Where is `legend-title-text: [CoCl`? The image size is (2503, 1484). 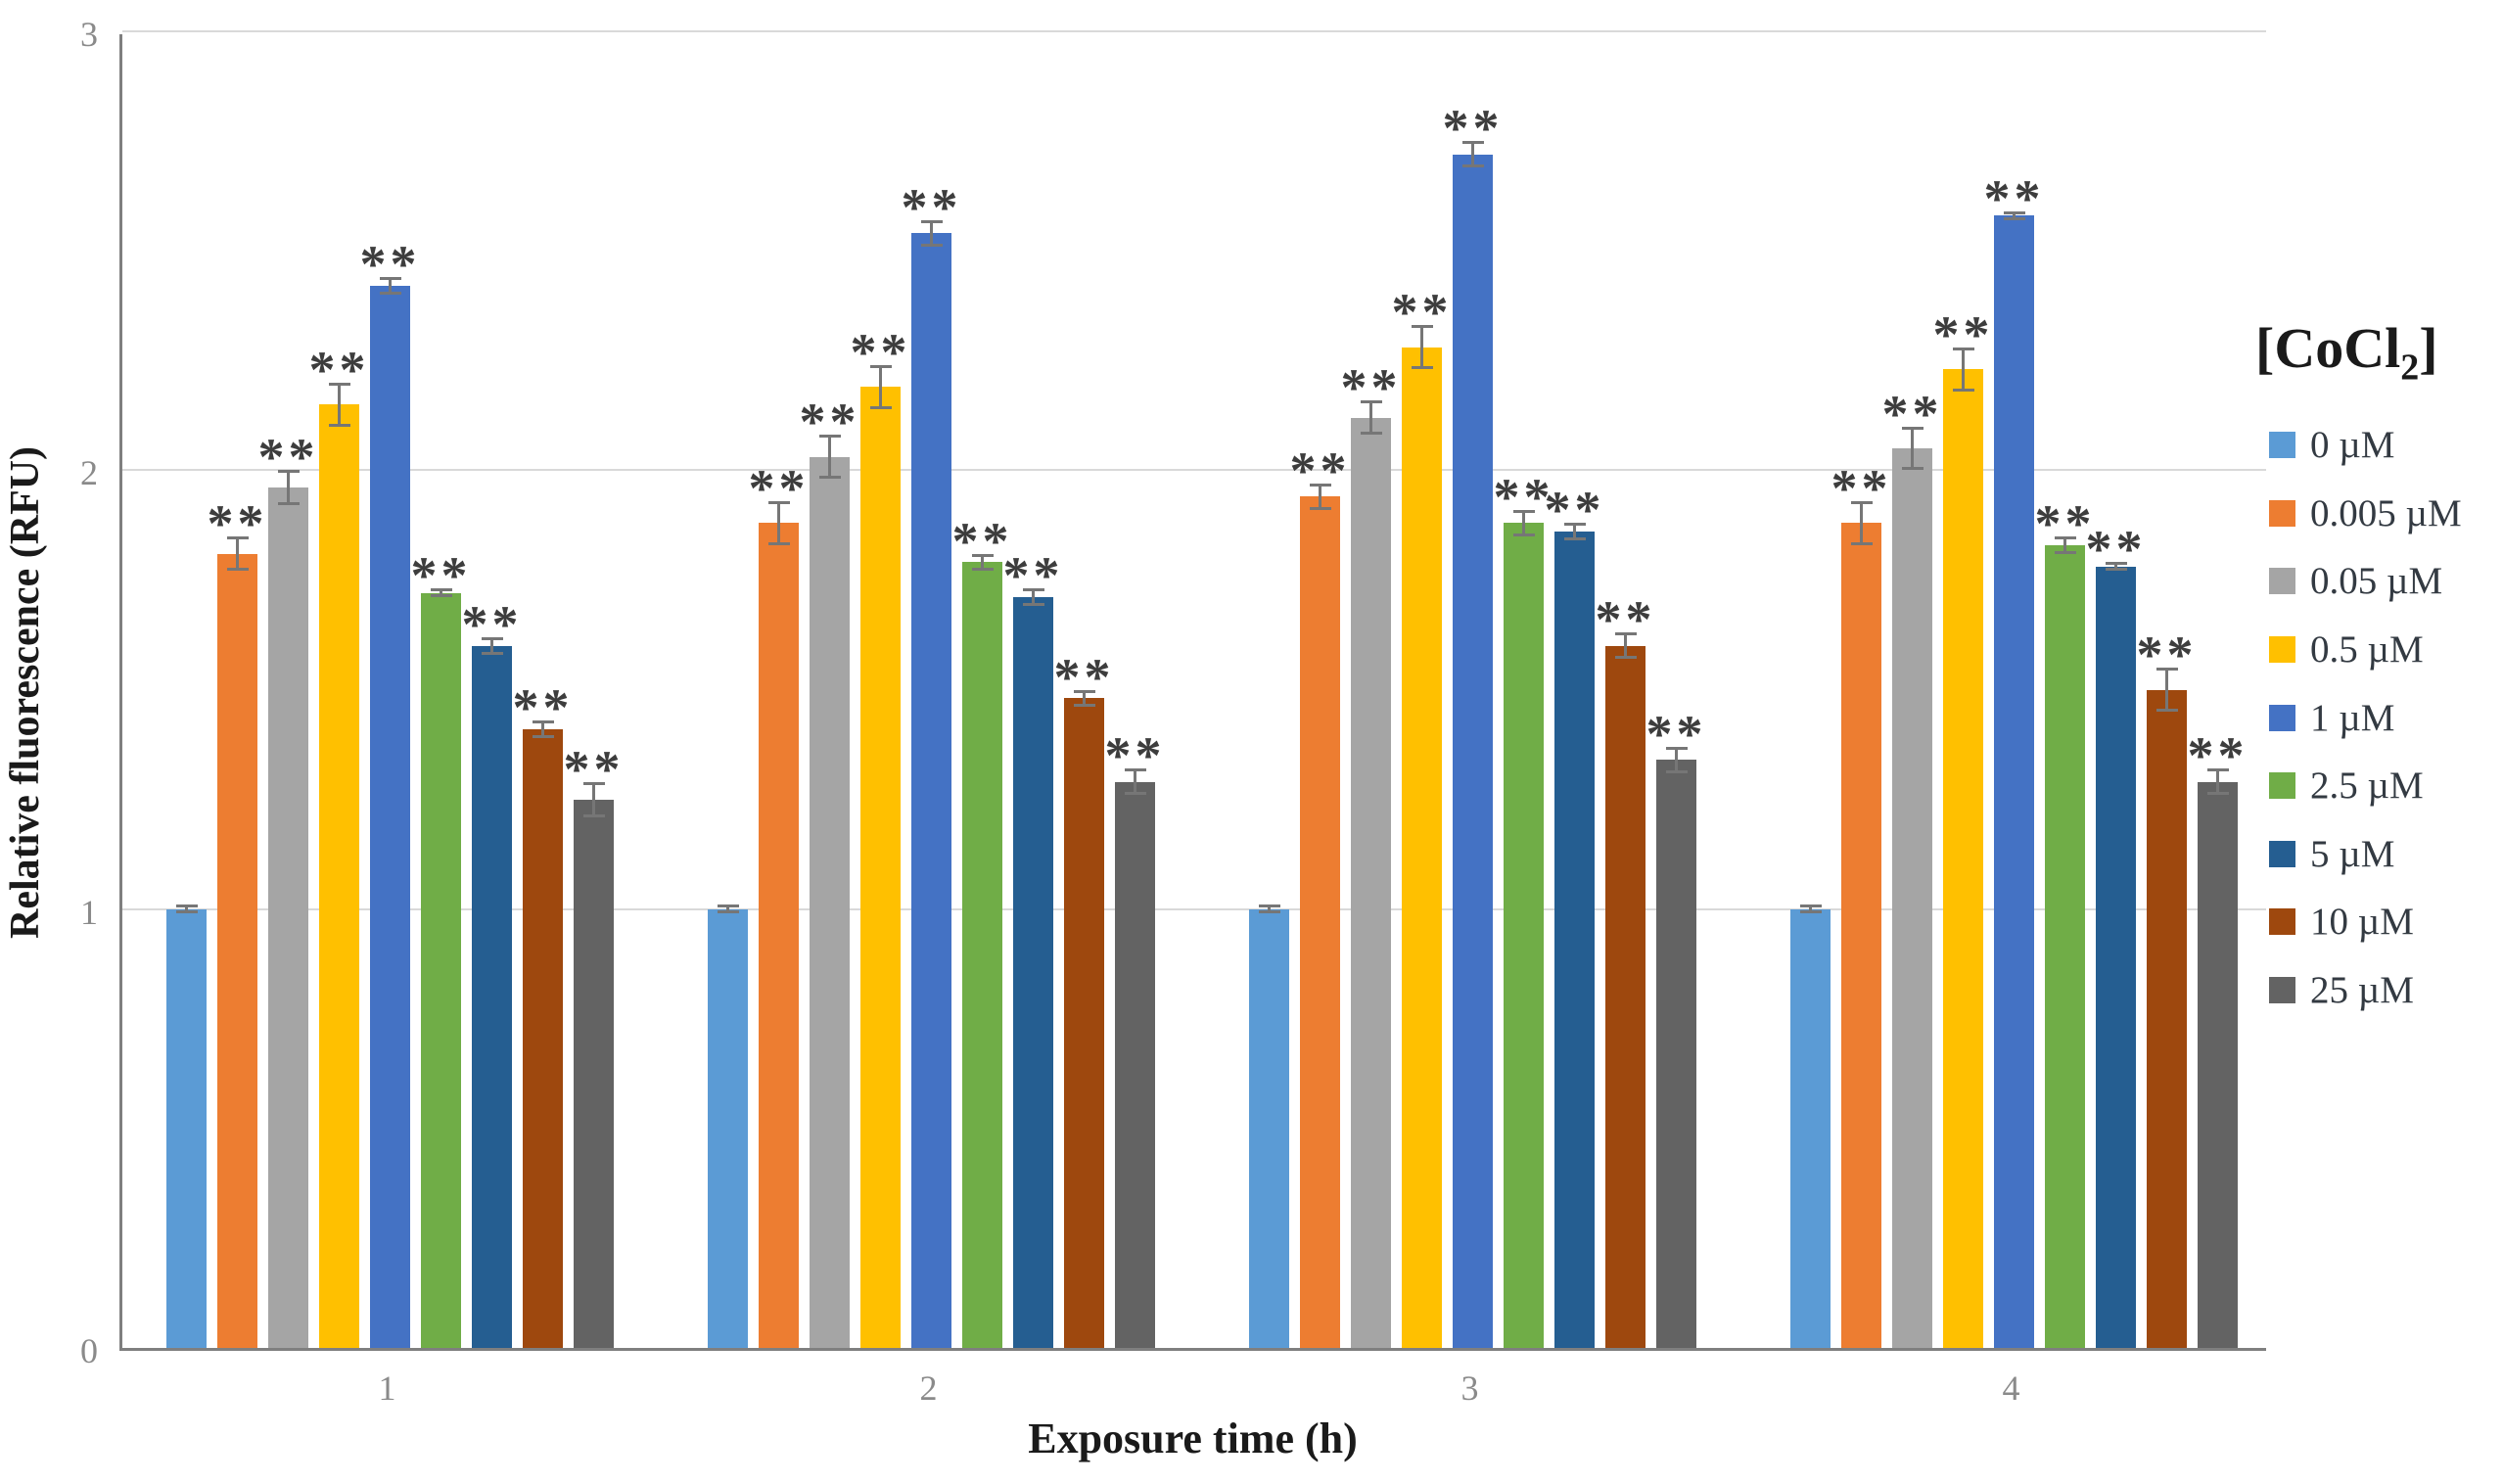
legend-title-text: [CoCl is located at coordinates (2328, 348).